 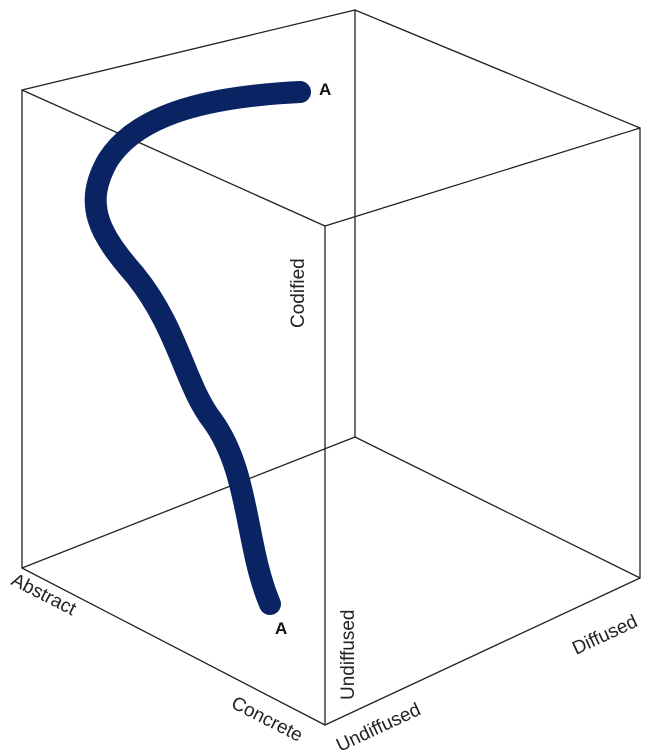 What do you see at coordinates (348, 655) in the screenshot?
I see `axis-label-undiffused-vertical: Undiffused` at bounding box center [348, 655].